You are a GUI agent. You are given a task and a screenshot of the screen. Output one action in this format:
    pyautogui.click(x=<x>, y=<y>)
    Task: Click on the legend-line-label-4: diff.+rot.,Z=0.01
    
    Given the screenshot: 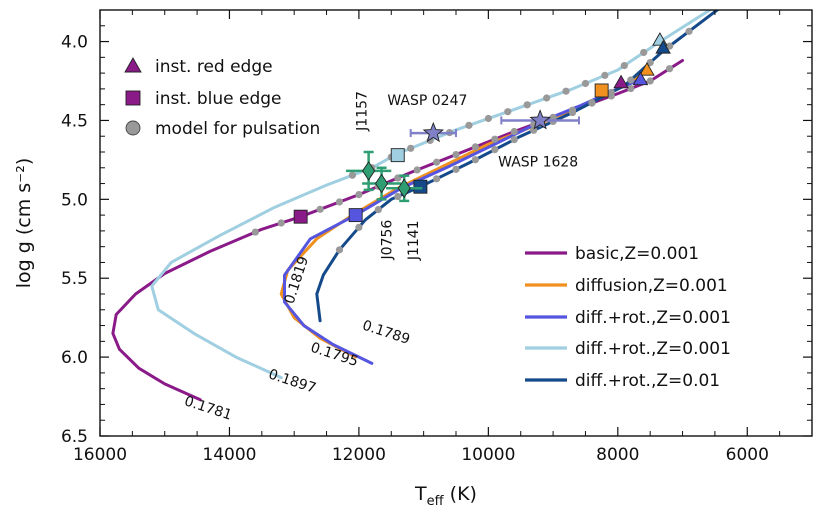 What is the action you would take?
    pyautogui.click(x=647, y=381)
    